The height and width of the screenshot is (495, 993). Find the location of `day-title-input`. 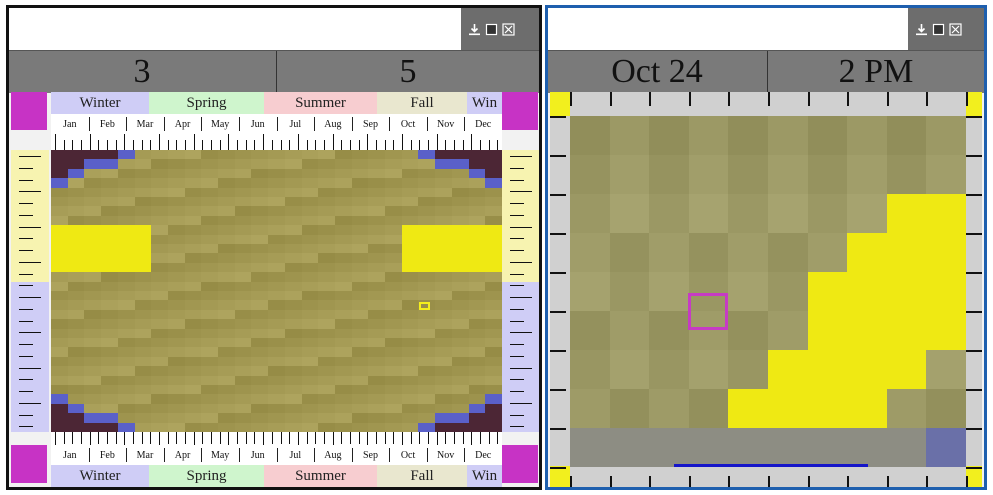

day-title-input is located at coordinates (728, 29).